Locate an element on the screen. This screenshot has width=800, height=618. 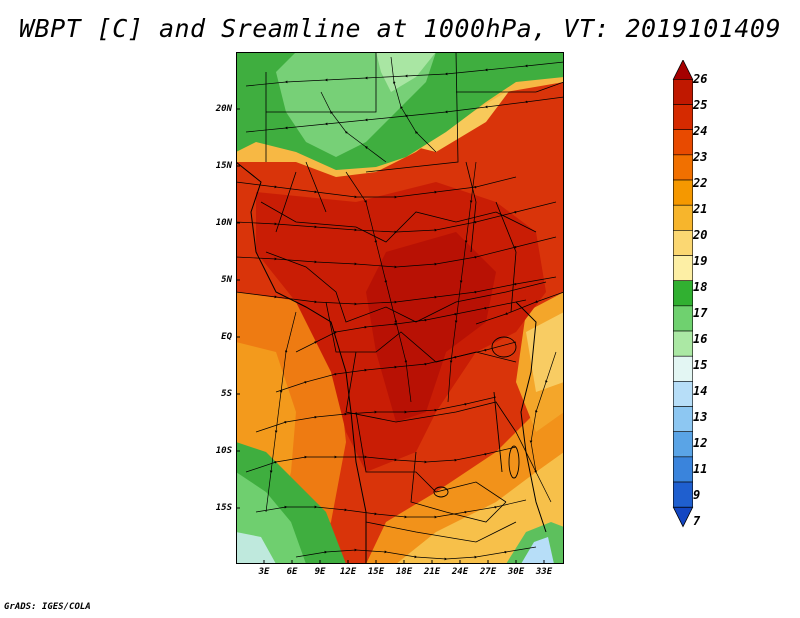
colorbar-label: 17 is located at coordinates (700, 313).